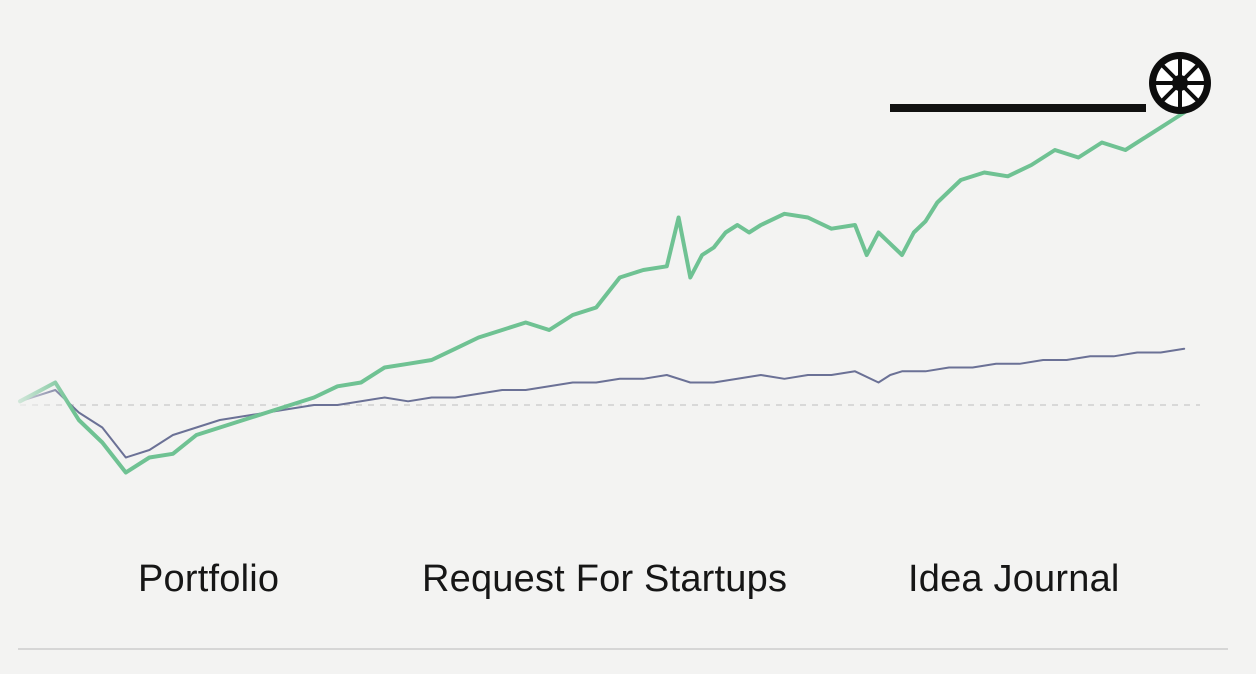 The width and height of the screenshot is (1256, 674). Describe the element at coordinates (1014, 579) in the screenshot. I see `tab-idea-journal: Idea Journal` at that location.